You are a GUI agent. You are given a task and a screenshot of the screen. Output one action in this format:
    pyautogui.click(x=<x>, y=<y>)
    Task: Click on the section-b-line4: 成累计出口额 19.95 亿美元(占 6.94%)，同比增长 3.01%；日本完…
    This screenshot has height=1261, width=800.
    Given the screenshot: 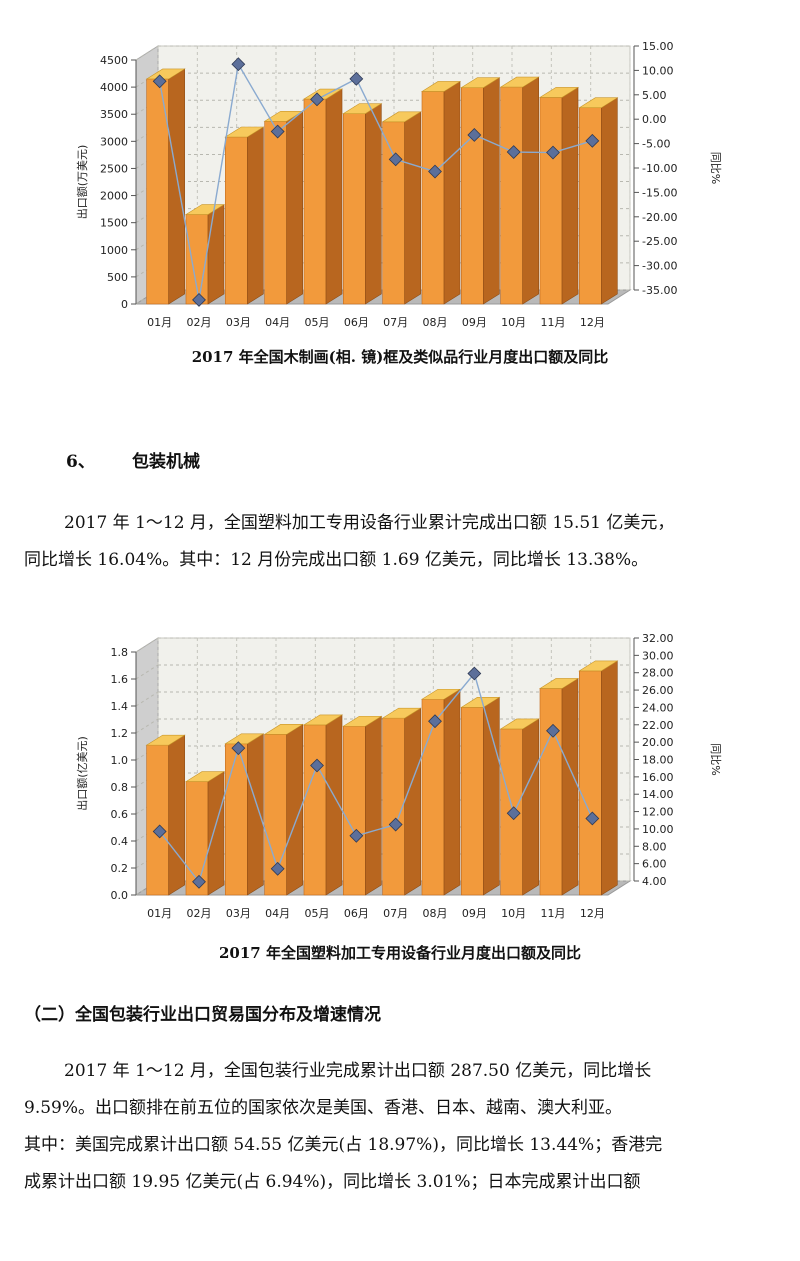 What is the action you would take?
    pyautogui.click(x=332, y=1182)
    